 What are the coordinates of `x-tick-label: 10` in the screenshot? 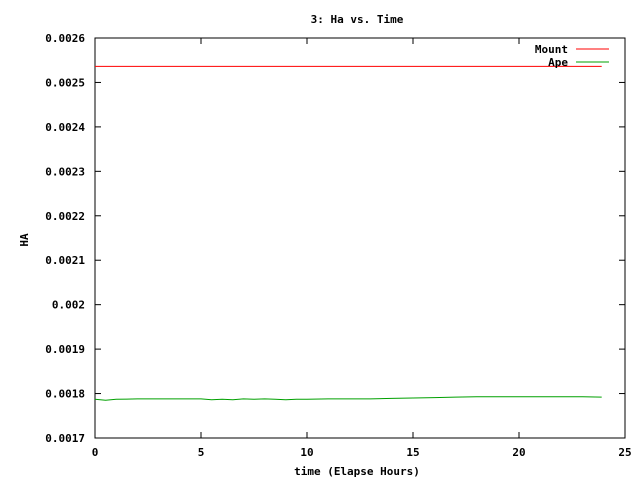 It's located at (306, 452).